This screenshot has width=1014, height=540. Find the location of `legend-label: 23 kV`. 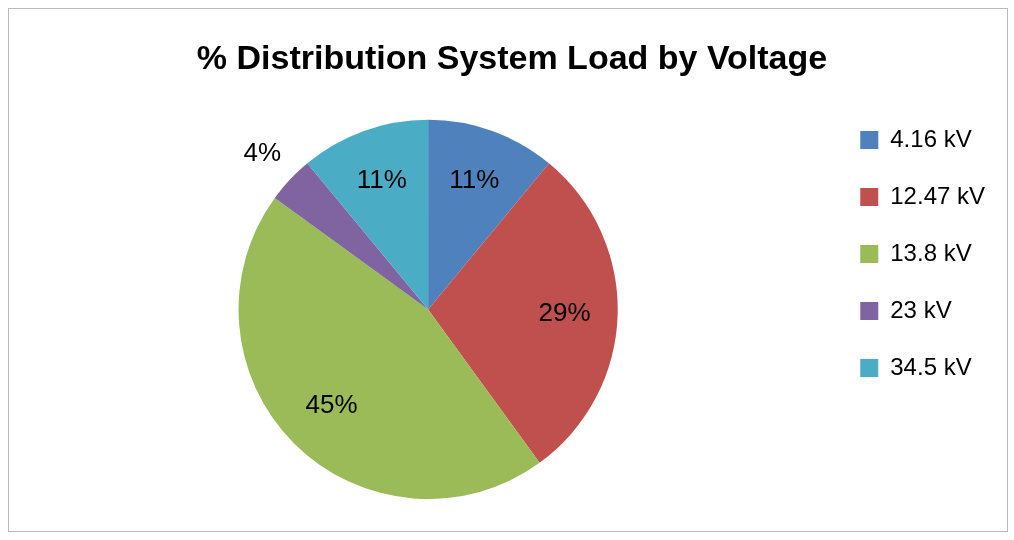

legend-label: 23 kV is located at coordinates (921, 309).